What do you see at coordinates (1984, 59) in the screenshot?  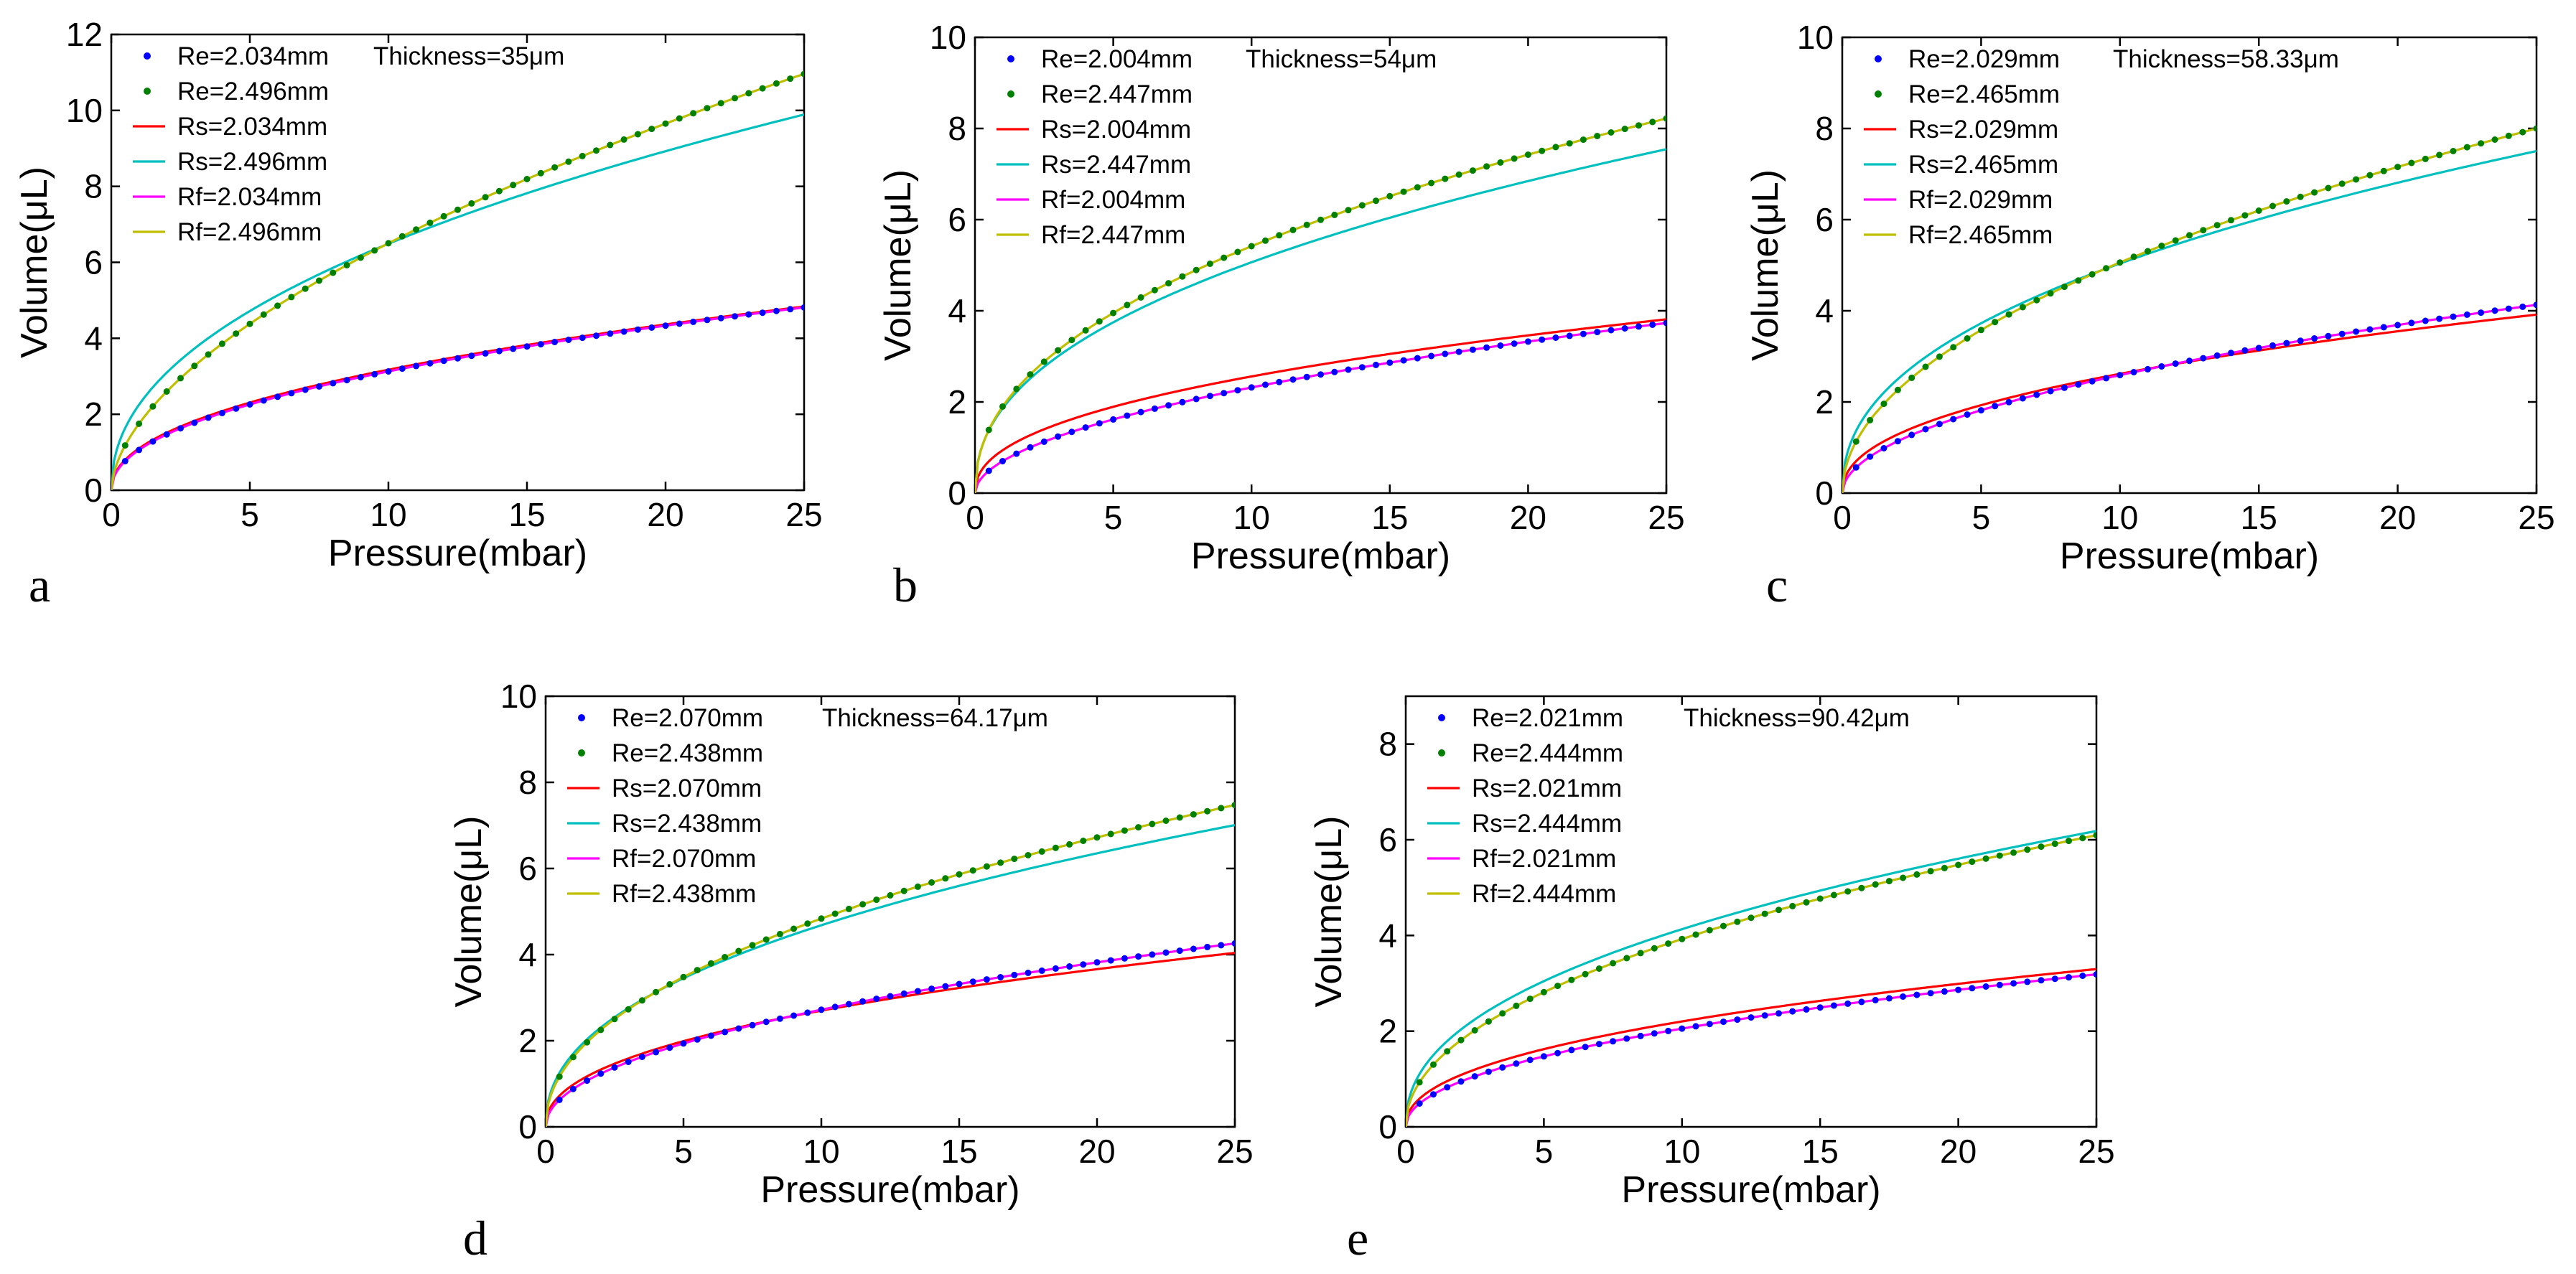 I see `legend-entry-label: Re=2.029mm` at bounding box center [1984, 59].